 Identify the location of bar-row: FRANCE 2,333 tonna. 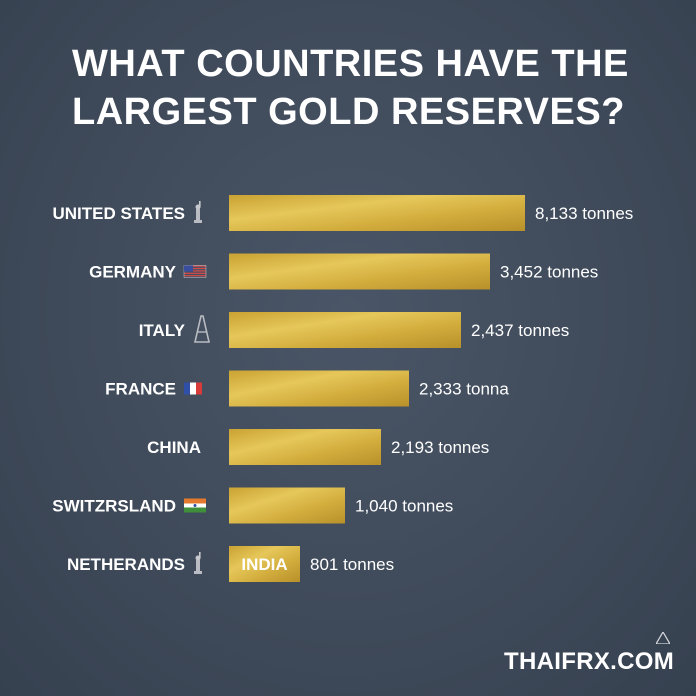
(307, 388).